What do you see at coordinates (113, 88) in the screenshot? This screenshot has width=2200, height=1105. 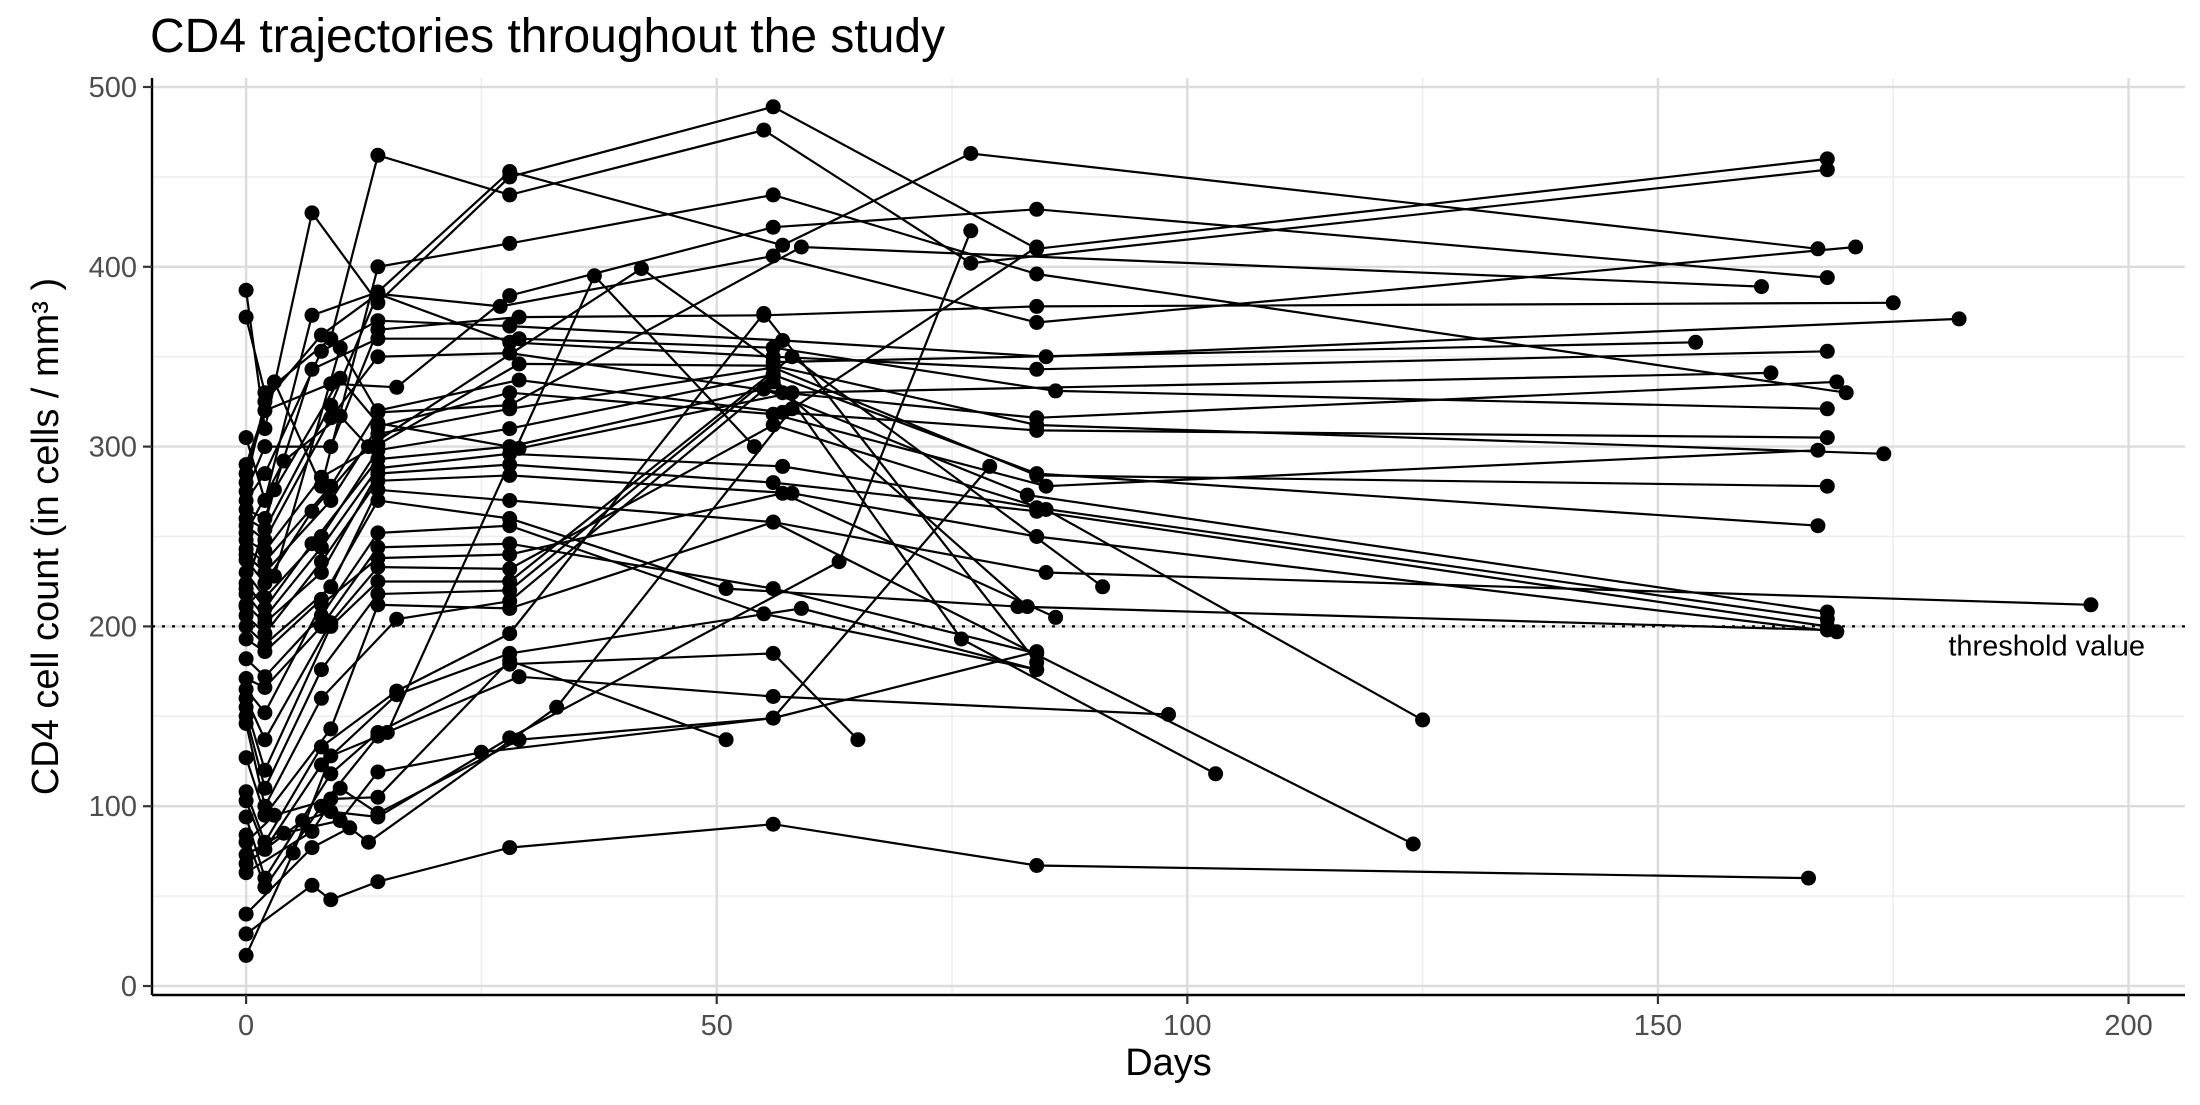 I see `y-tick-label: 500` at bounding box center [113, 88].